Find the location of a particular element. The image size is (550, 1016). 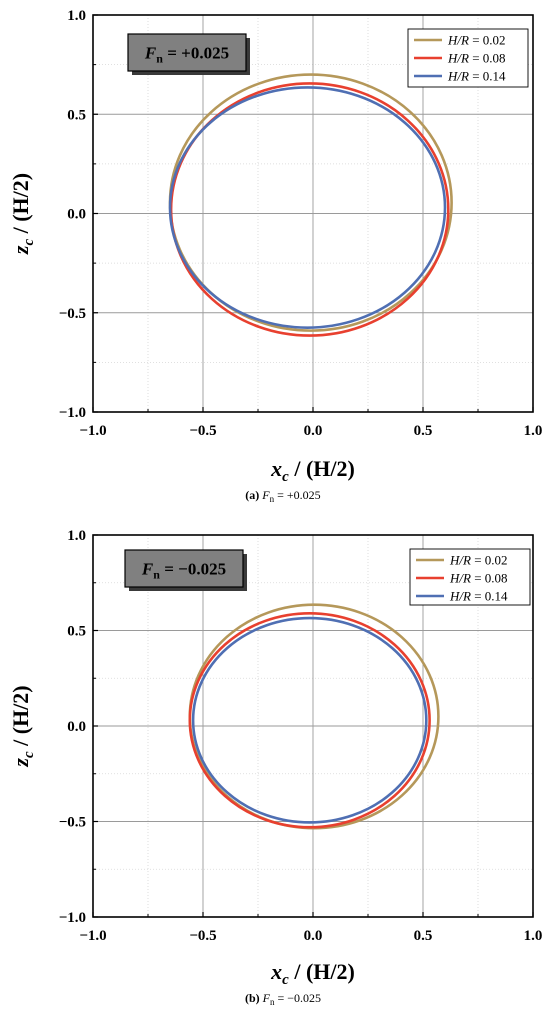

caption-prefix: (a) is located at coordinates (253, 495).